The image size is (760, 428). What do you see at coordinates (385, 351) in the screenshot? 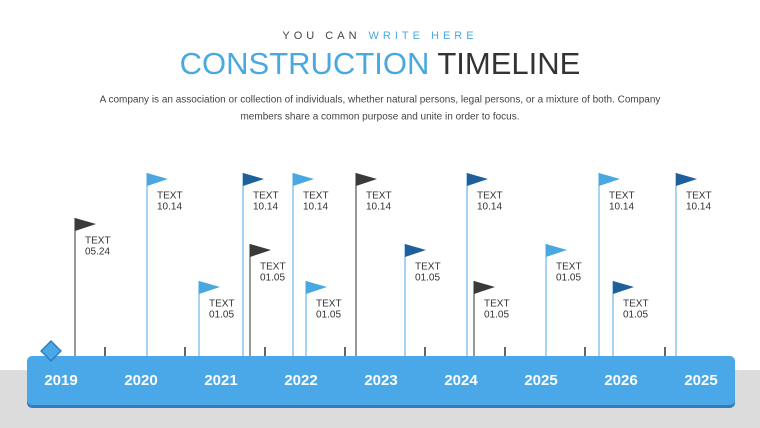
I see `ticks` at bounding box center [385, 351].